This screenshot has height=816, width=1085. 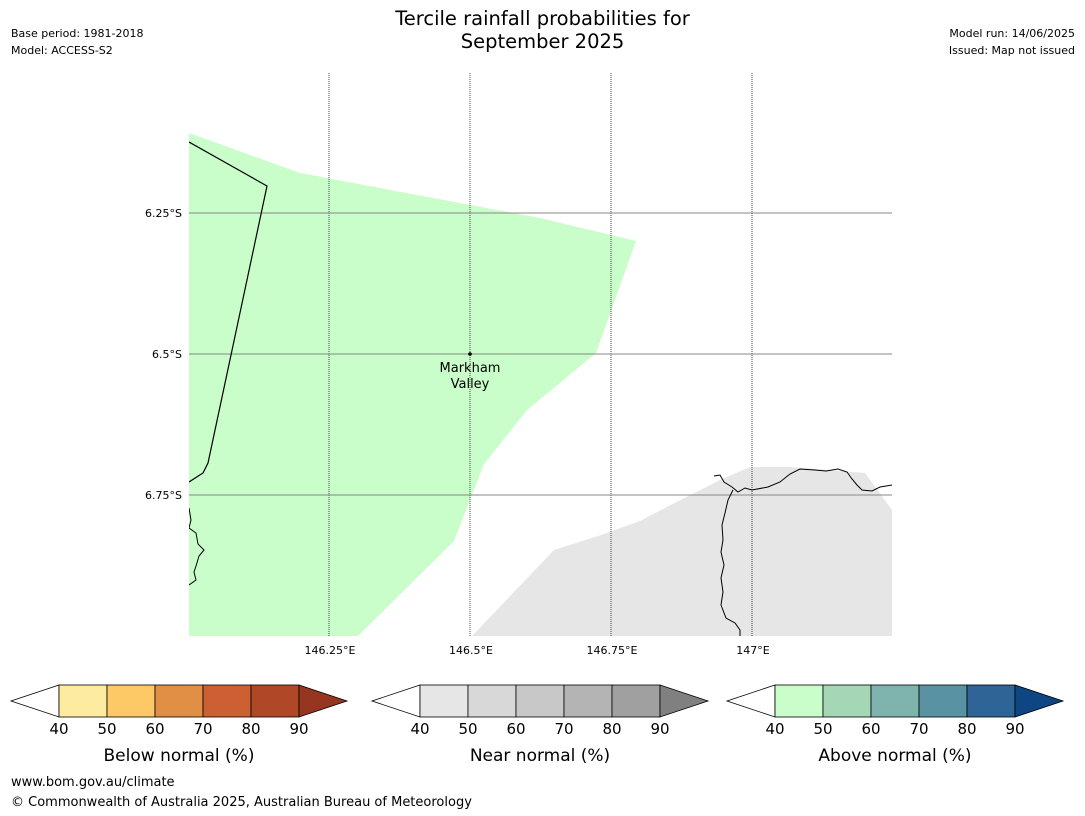 What do you see at coordinates (163, 495) in the screenshot?
I see `lat-label-6-75: 6.75°S` at bounding box center [163, 495].